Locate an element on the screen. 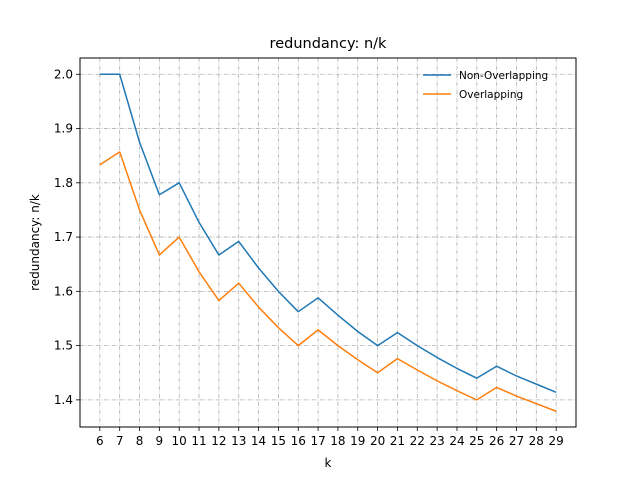  legend-label: Overlapping is located at coordinates (491, 95).